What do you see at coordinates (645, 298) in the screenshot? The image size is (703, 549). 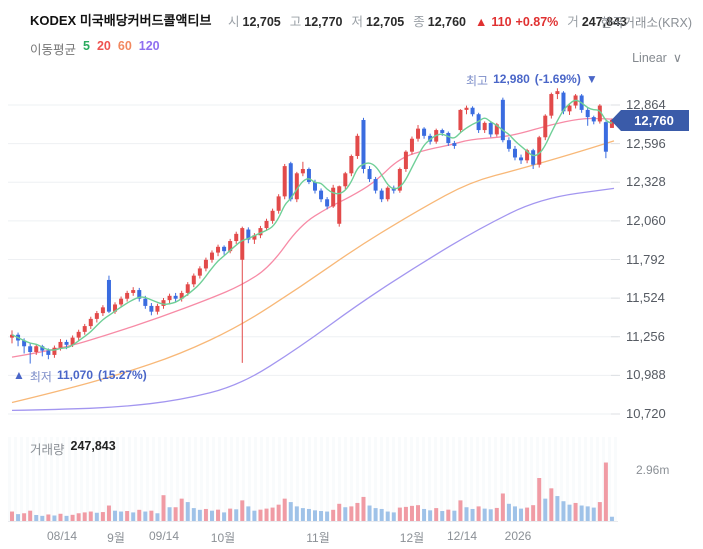 I see `price-tick-label: 11,524` at bounding box center [645, 298].